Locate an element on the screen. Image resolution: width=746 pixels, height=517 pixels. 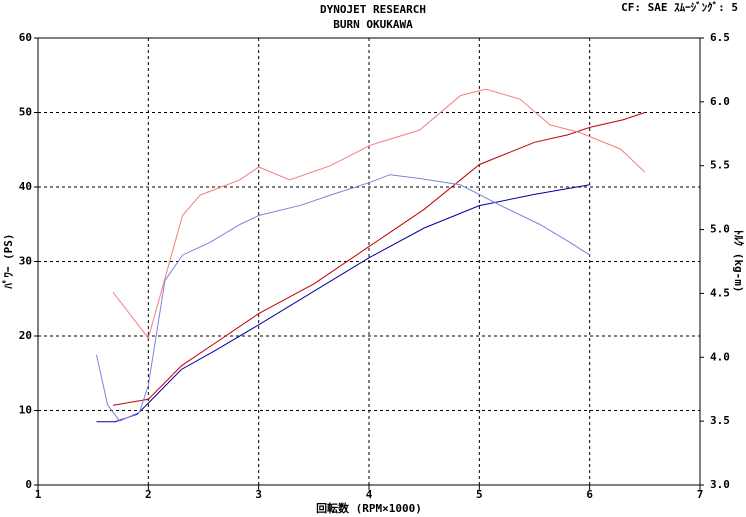
chart-title: DYNOJET RESEARCH is located at coordinates (373, 9).